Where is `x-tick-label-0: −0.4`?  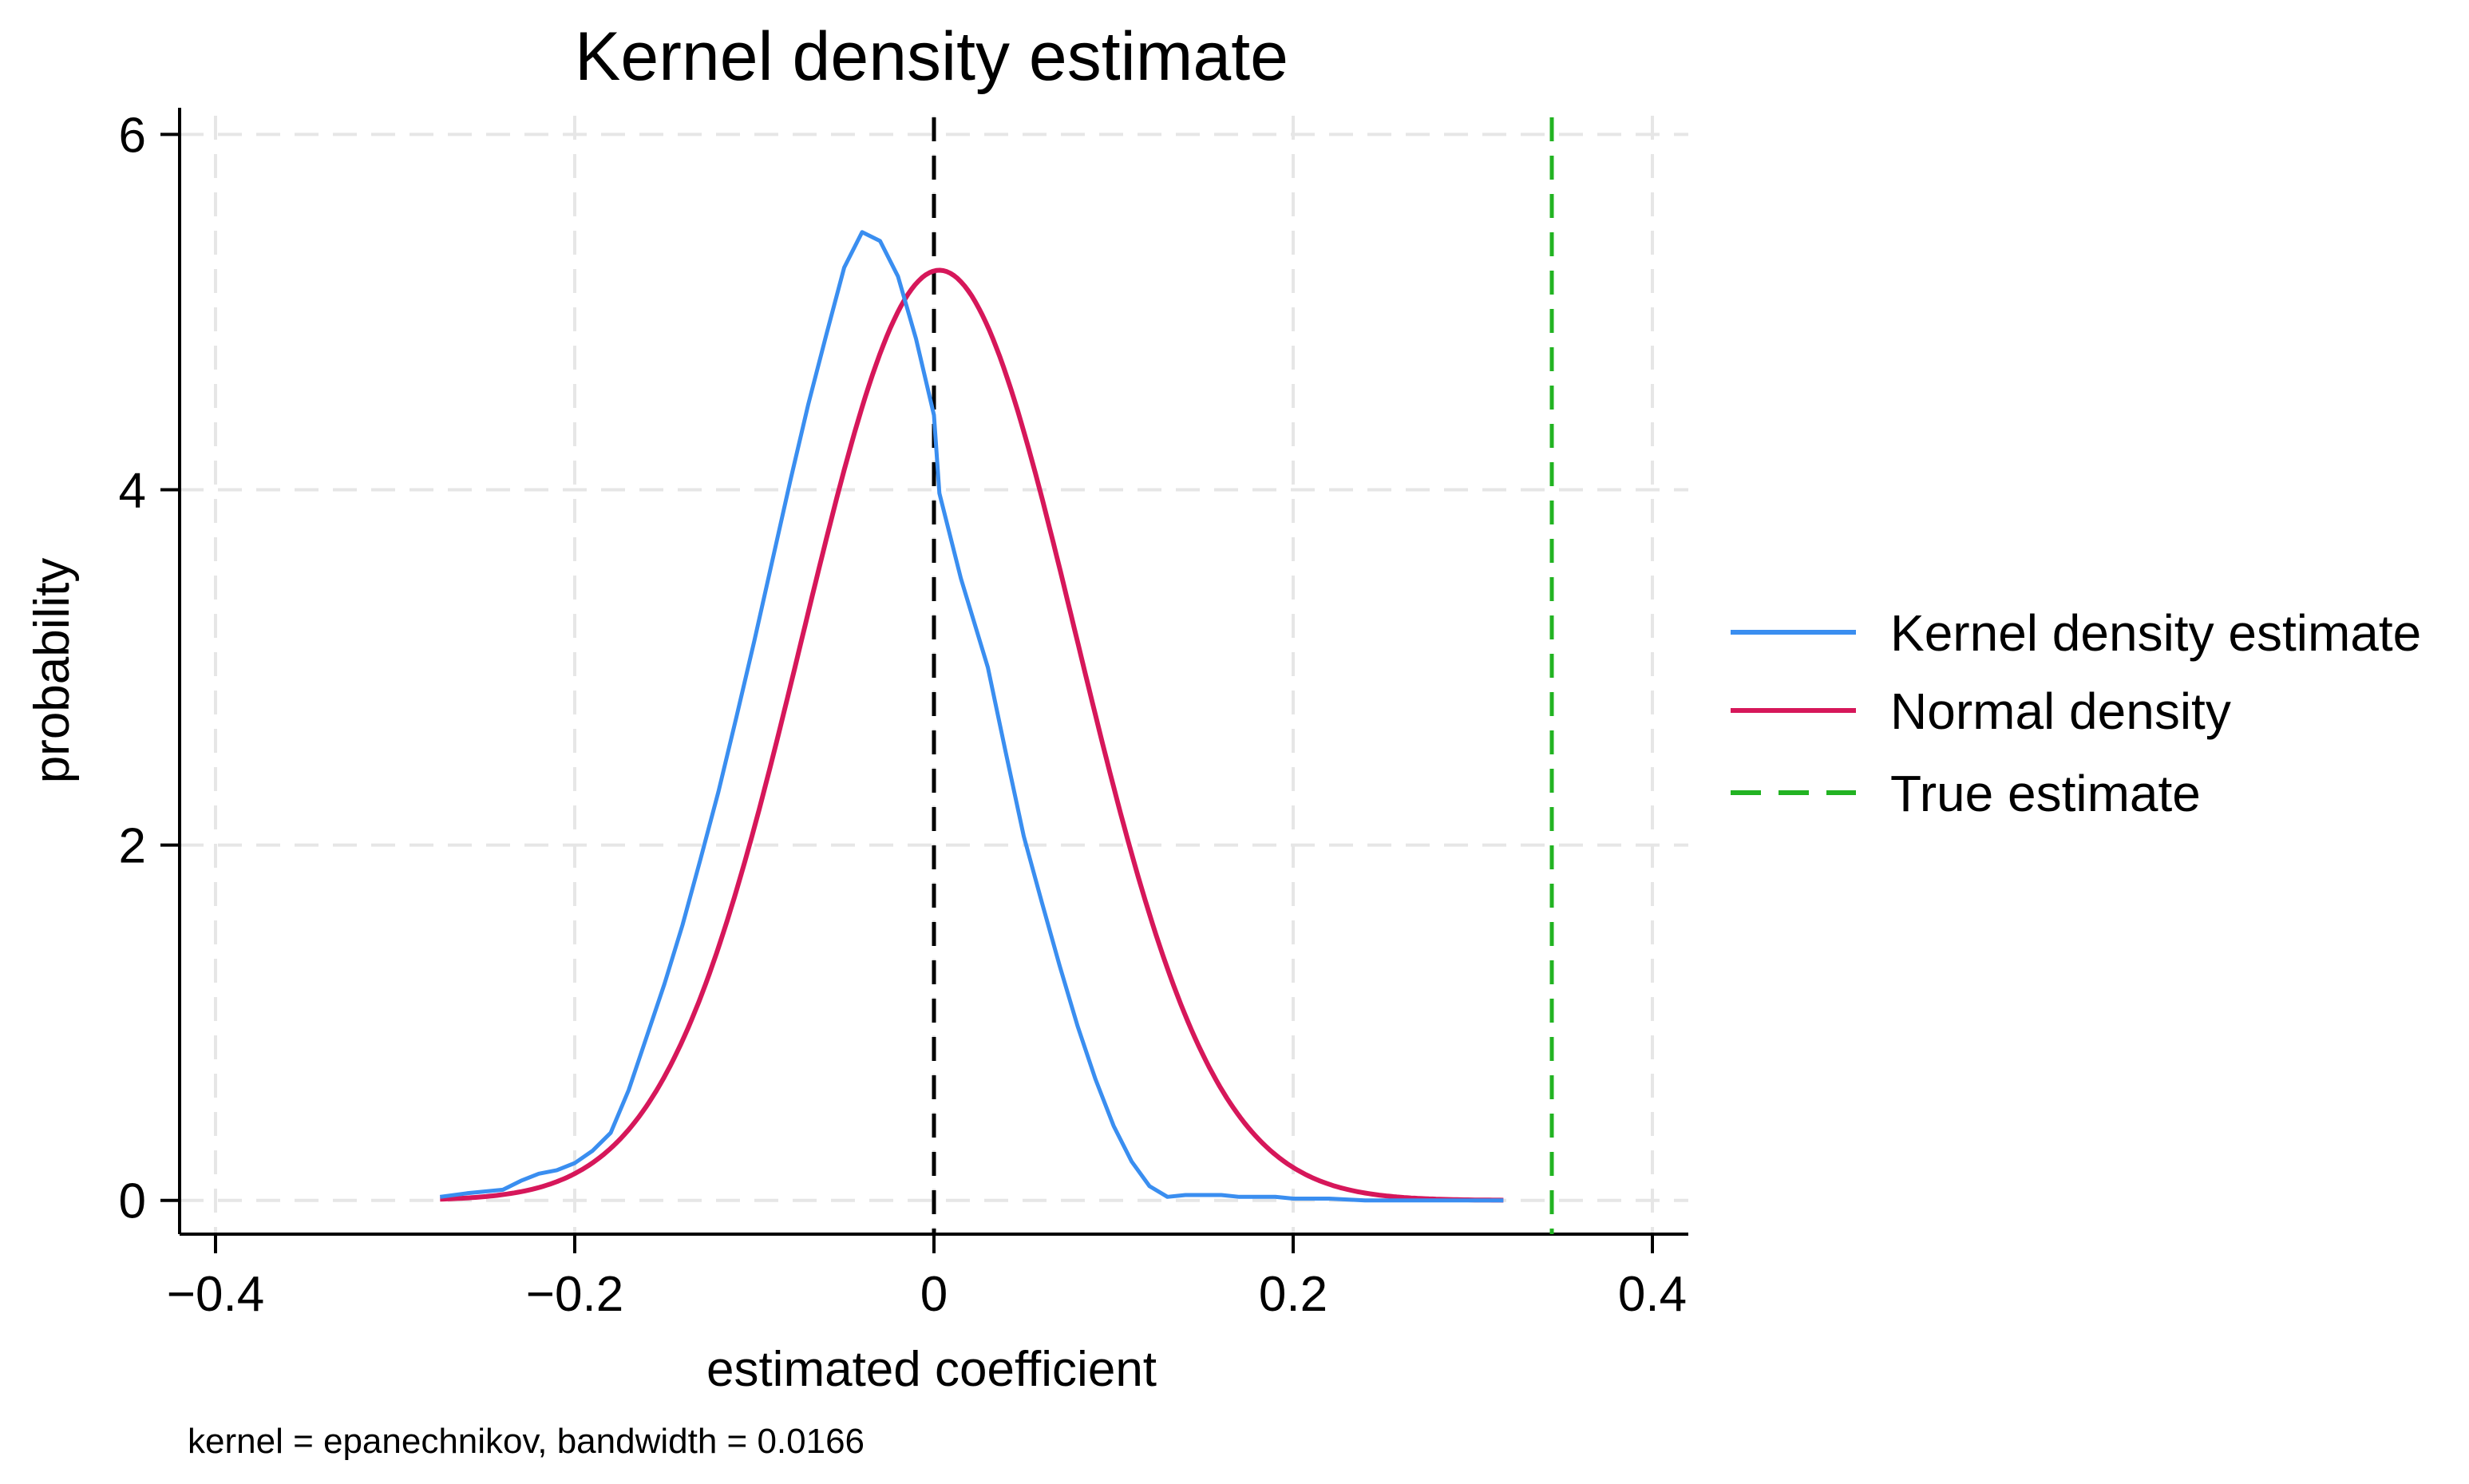 x-tick-label-0: −0.4 is located at coordinates (216, 1294).